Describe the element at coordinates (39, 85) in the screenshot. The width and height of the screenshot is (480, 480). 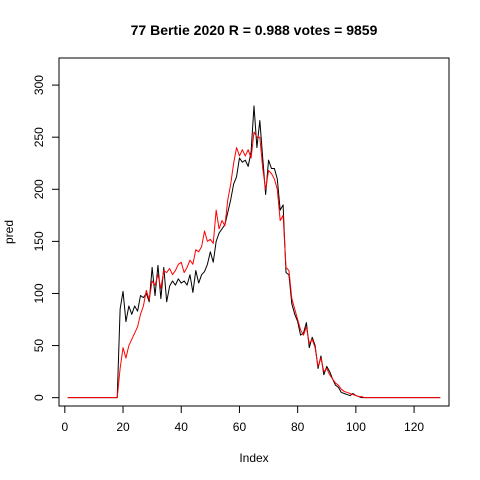
I see `y-tick-label: 300` at that location.